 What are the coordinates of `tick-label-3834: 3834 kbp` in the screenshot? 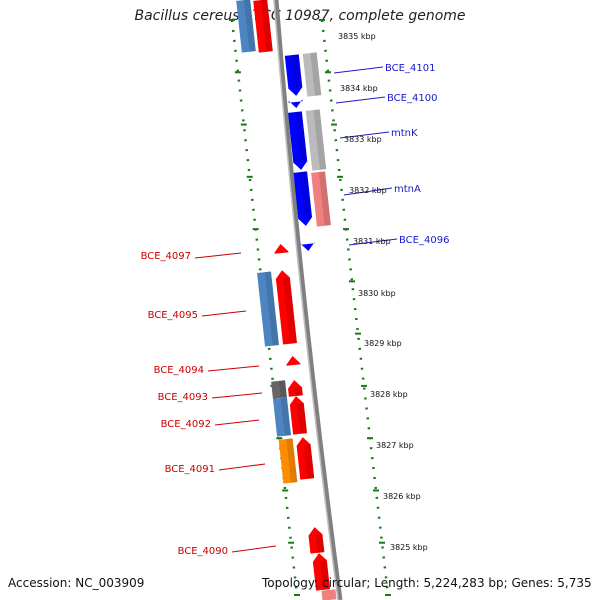 It's located at (359, 88).